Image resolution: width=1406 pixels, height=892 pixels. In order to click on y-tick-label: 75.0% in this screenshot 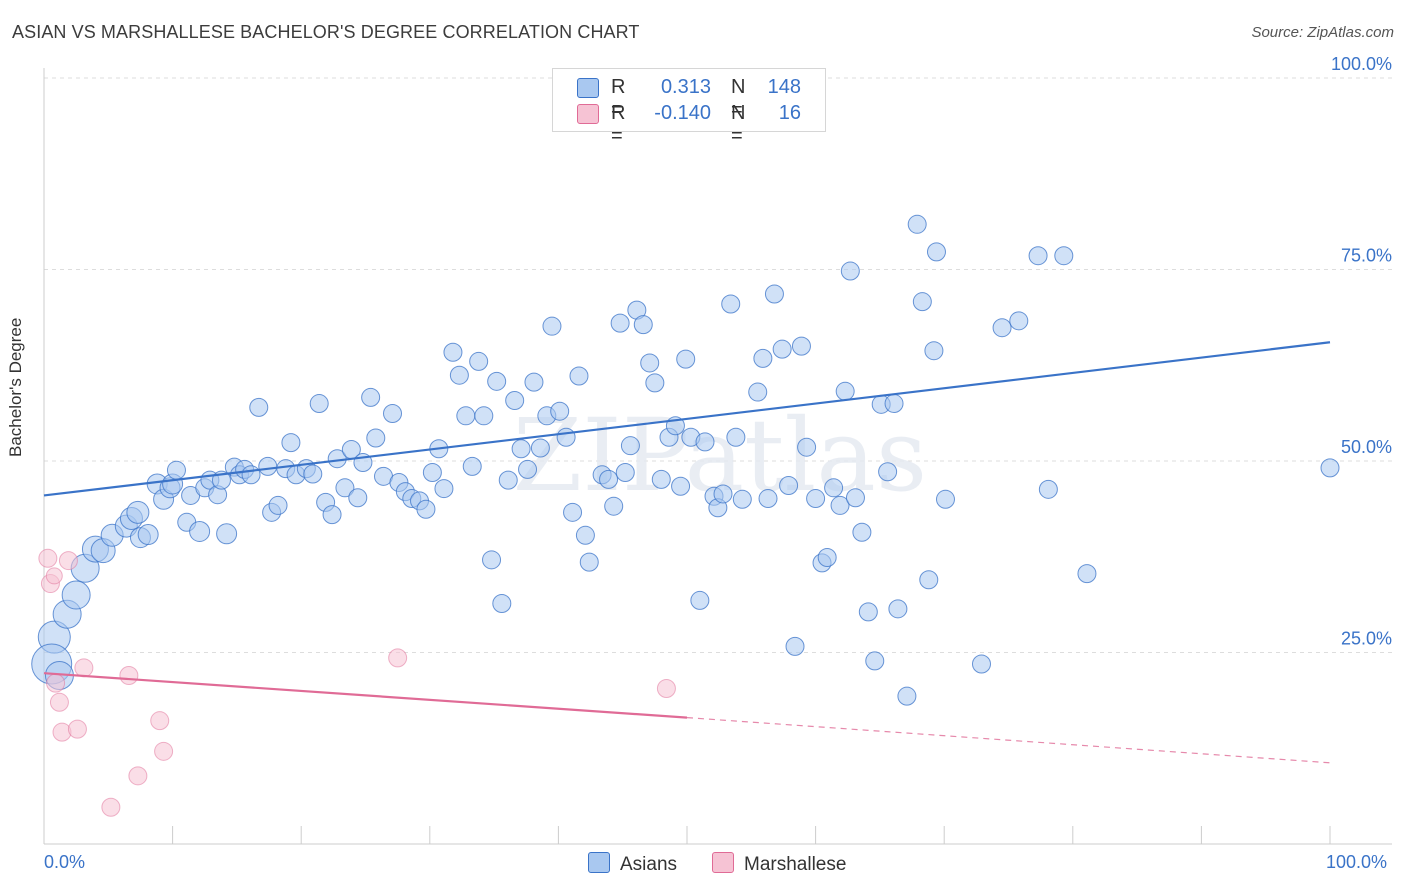, I will do `click(1366, 256)`.